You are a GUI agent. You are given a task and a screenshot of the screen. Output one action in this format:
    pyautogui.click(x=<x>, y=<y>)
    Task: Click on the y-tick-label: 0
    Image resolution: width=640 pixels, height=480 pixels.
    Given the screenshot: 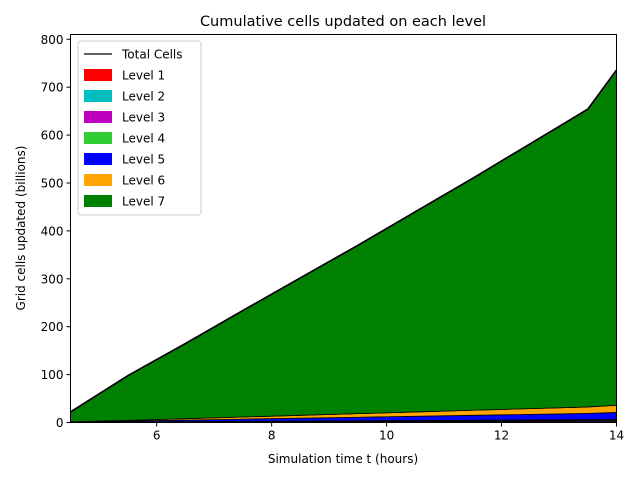 What is the action you would take?
    pyautogui.click(x=60, y=423)
    